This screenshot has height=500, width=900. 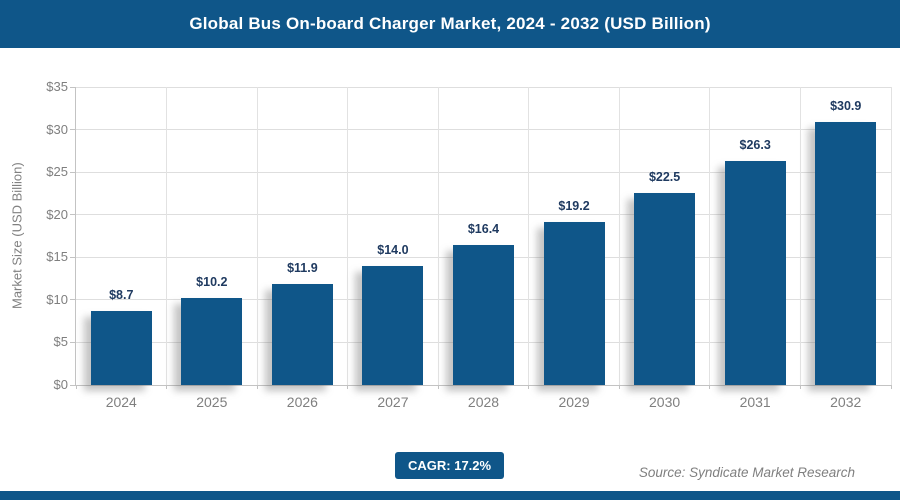 What do you see at coordinates (60, 342) in the screenshot?
I see `y-tick-label: $5` at bounding box center [60, 342].